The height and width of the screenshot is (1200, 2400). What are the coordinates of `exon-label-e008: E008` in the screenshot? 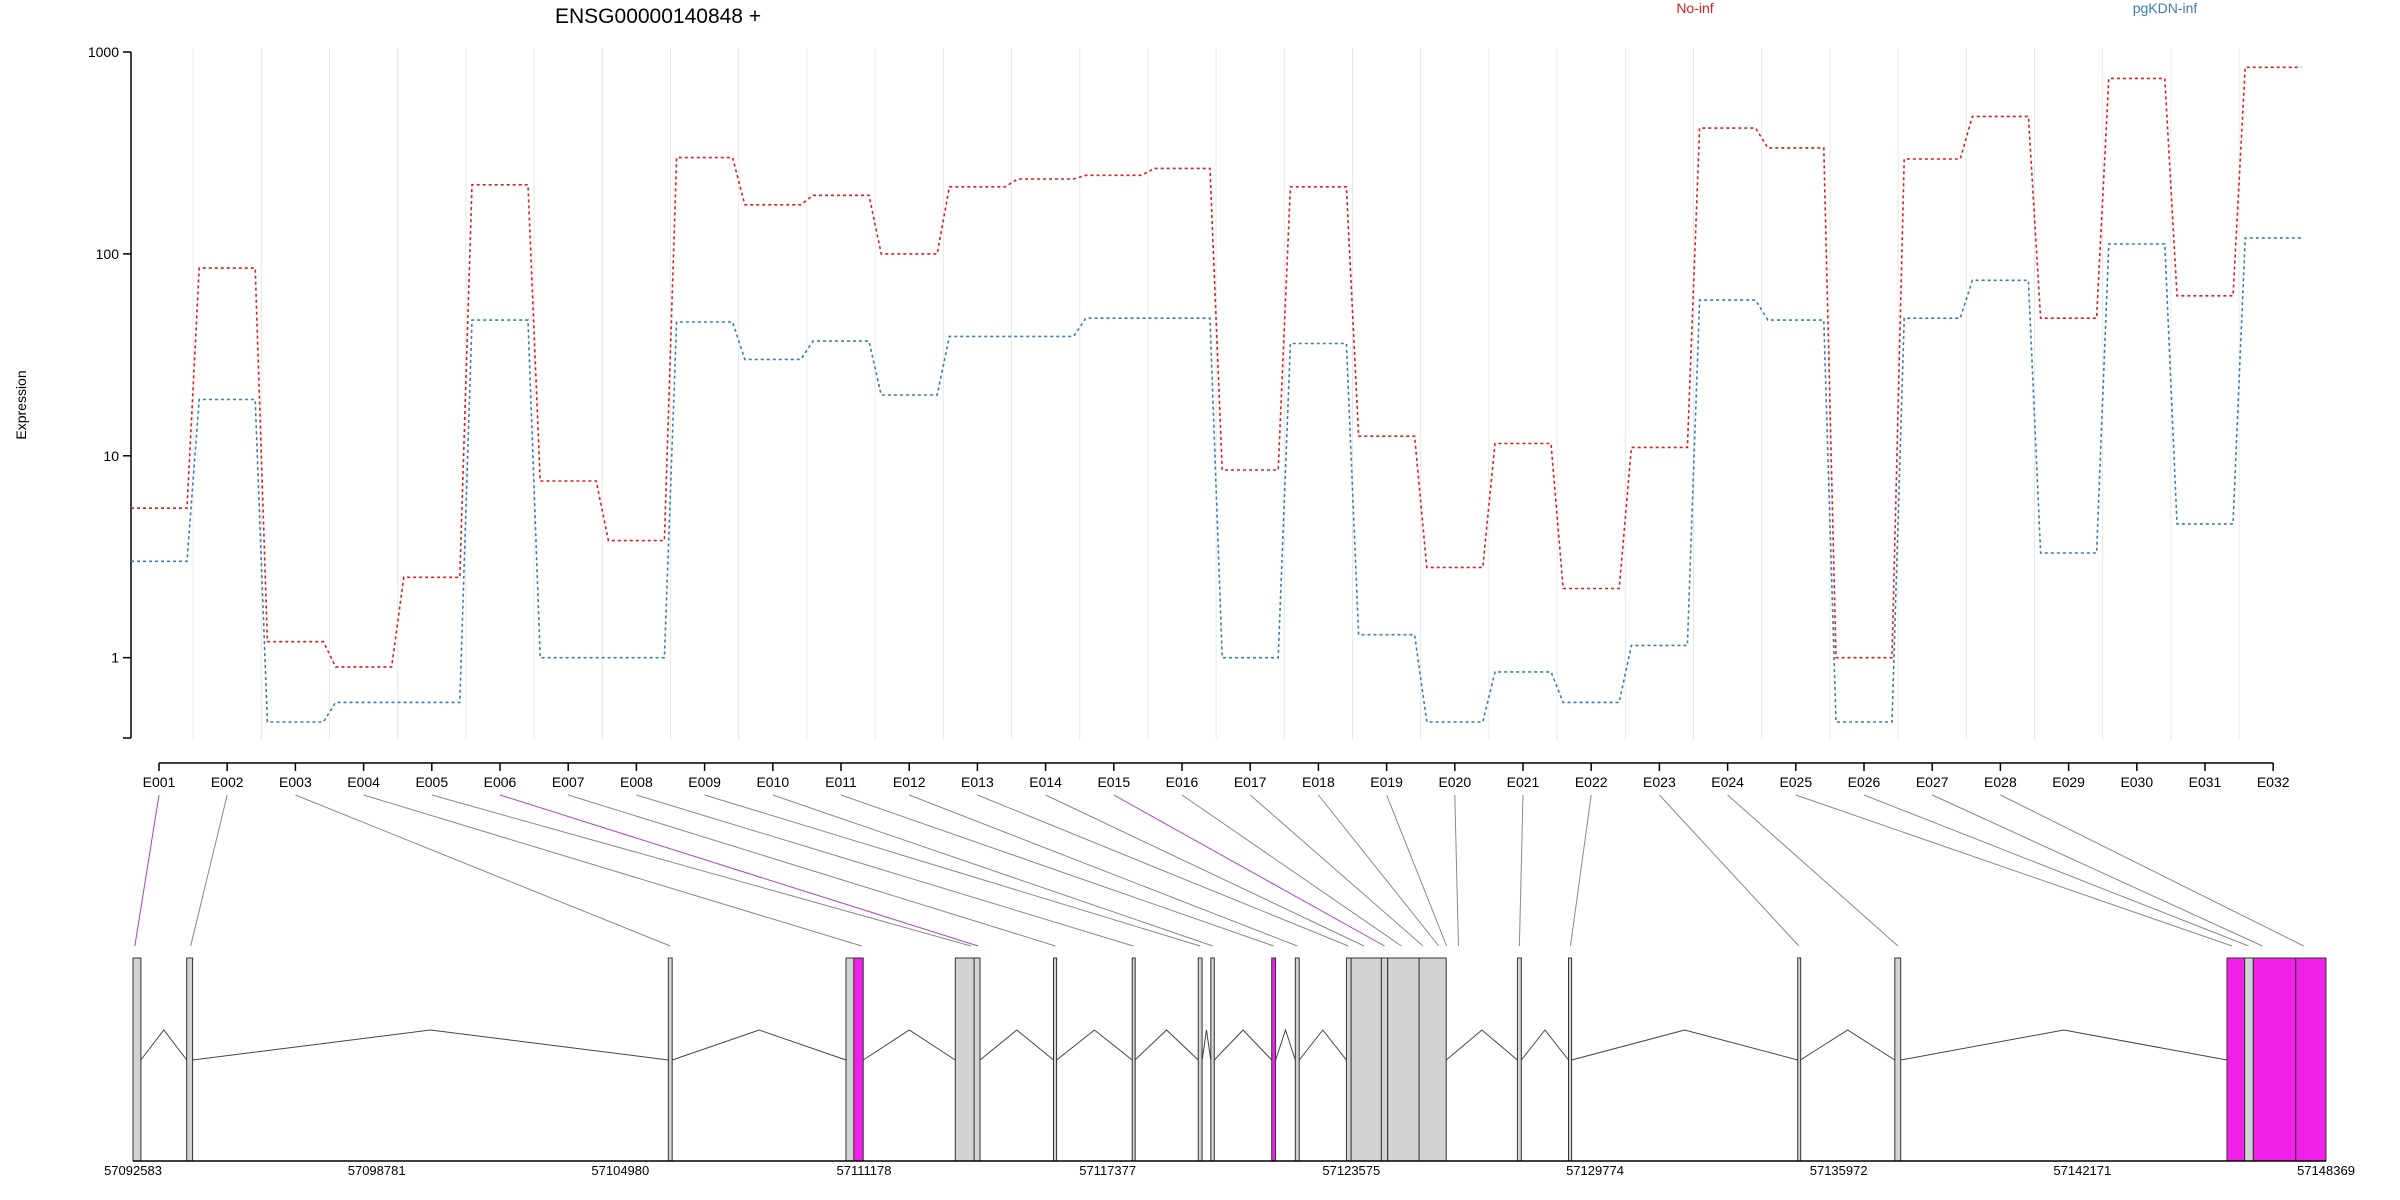 It's located at (636, 782).